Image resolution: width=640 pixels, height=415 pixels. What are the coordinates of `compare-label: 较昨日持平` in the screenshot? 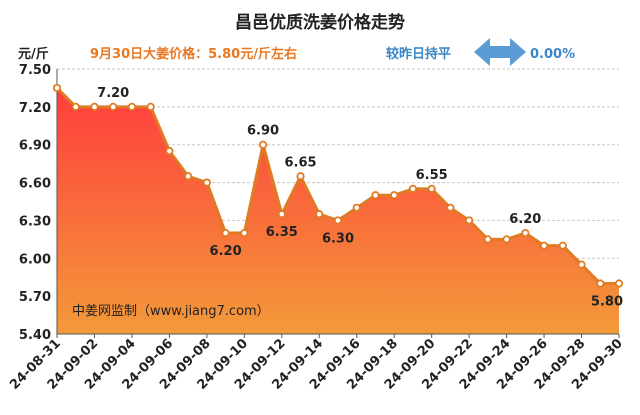 It's located at (418, 54).